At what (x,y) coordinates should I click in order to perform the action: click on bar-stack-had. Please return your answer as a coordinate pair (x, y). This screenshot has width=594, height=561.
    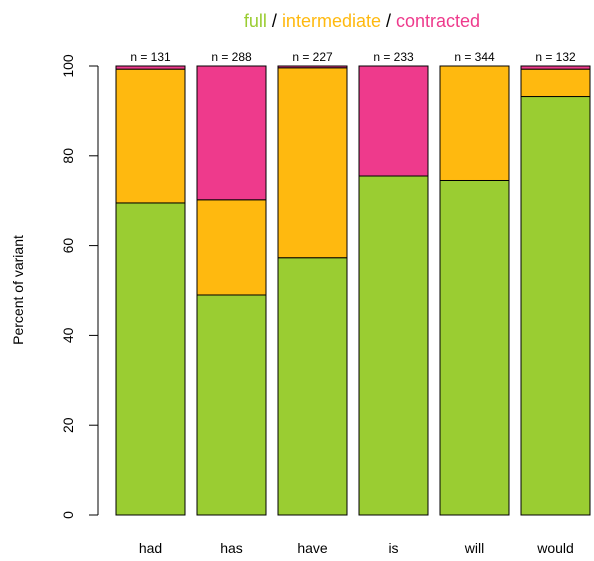
    Looking at the image, I should click on (150, 290).